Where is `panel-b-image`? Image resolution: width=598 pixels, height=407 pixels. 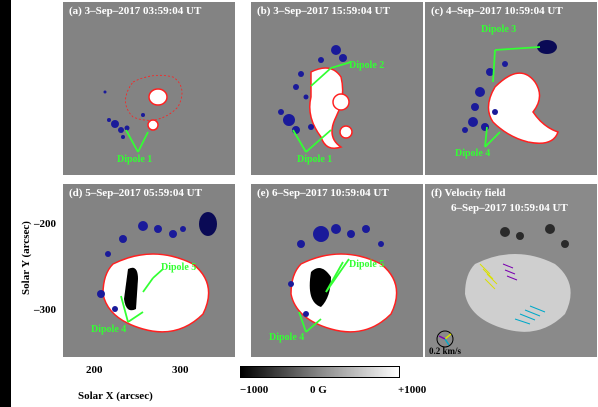 panel-b-image is located at coordinates (315, 99).